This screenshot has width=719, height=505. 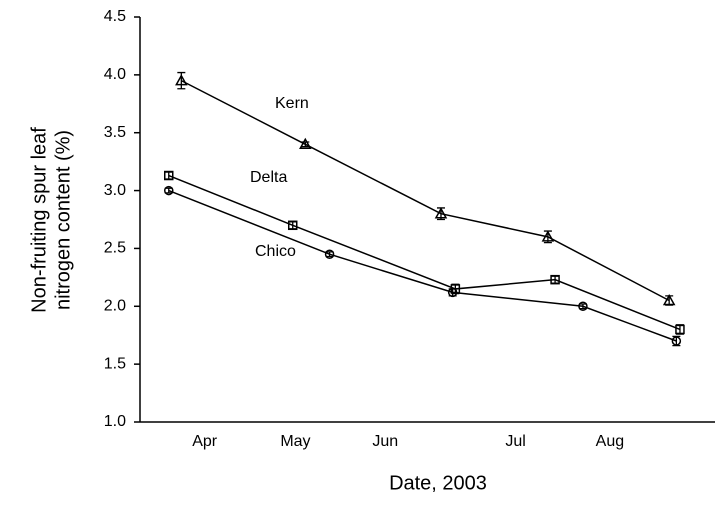 What do you see at coordinates (115, 16) in the screenshot?
I see `y-tick-label: 4.5` at bounding box center [115, 16].